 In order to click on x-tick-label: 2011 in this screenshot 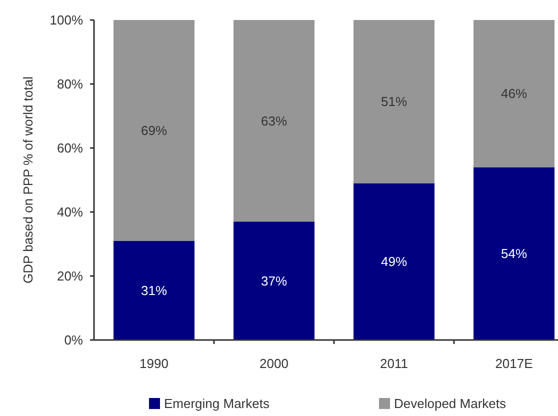, I will do `click(394, 363)`.